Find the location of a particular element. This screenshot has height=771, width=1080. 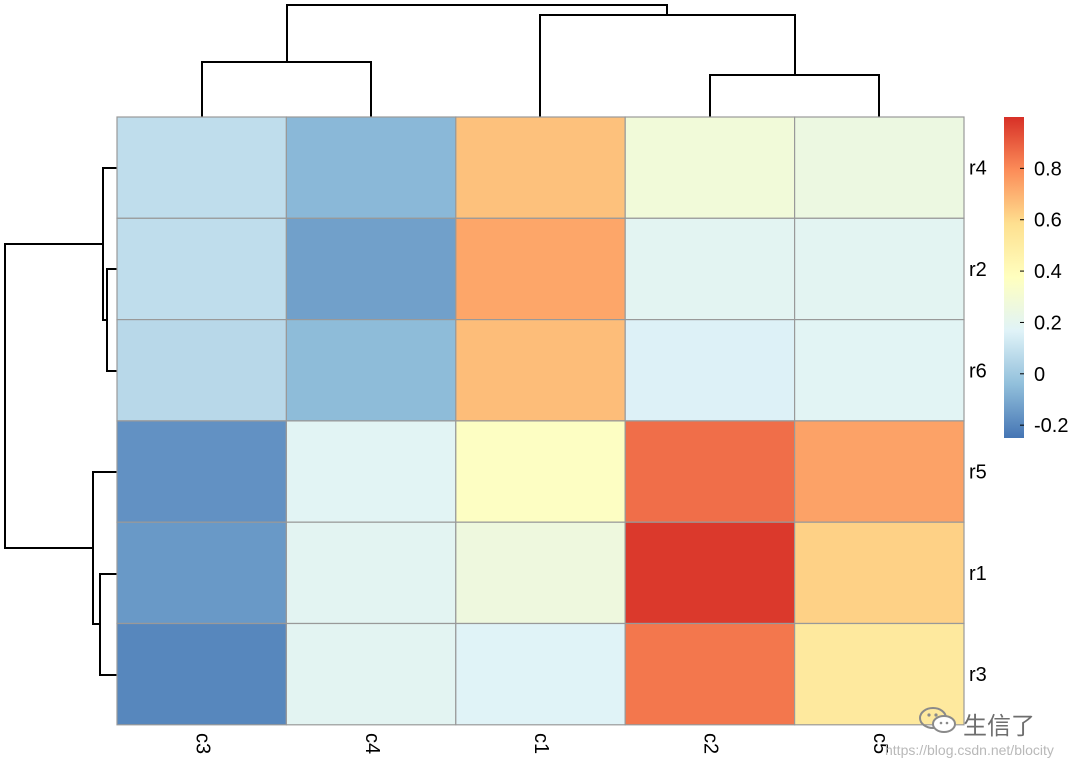

heatmap-cell-r2-c4 is located at coordinates (371, 269).